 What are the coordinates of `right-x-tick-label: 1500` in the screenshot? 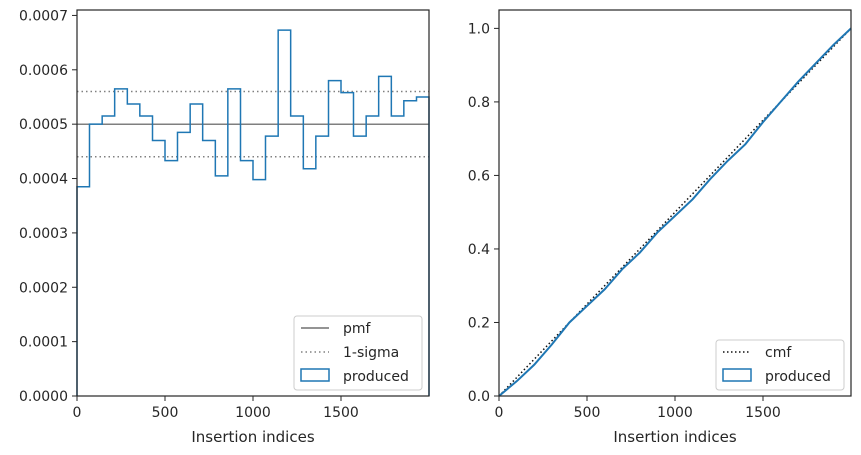 It's located at (763, 413).